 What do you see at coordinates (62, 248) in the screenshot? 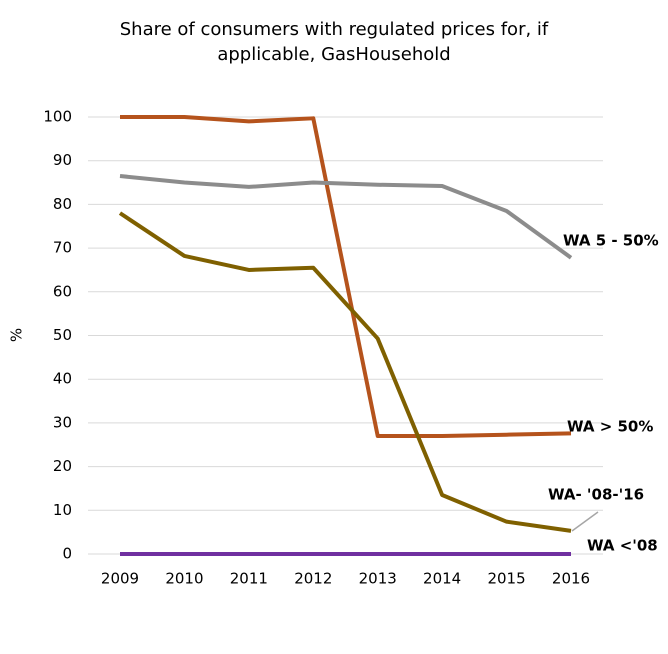
I see `y-tick-label: 70` at bounding box center [62, 248].